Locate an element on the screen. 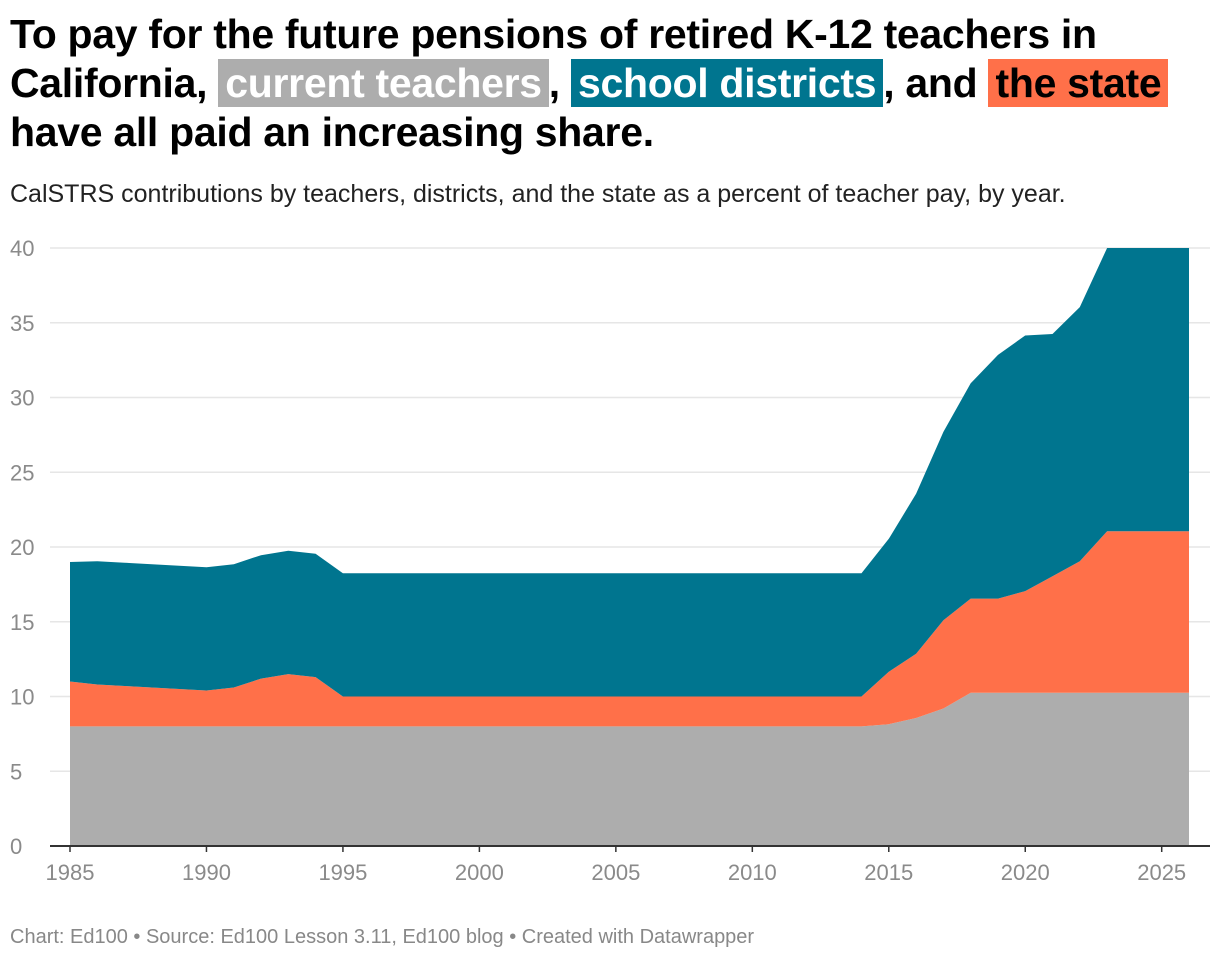  y-tick-label-25: 25 is located at coordinates (22, 472).